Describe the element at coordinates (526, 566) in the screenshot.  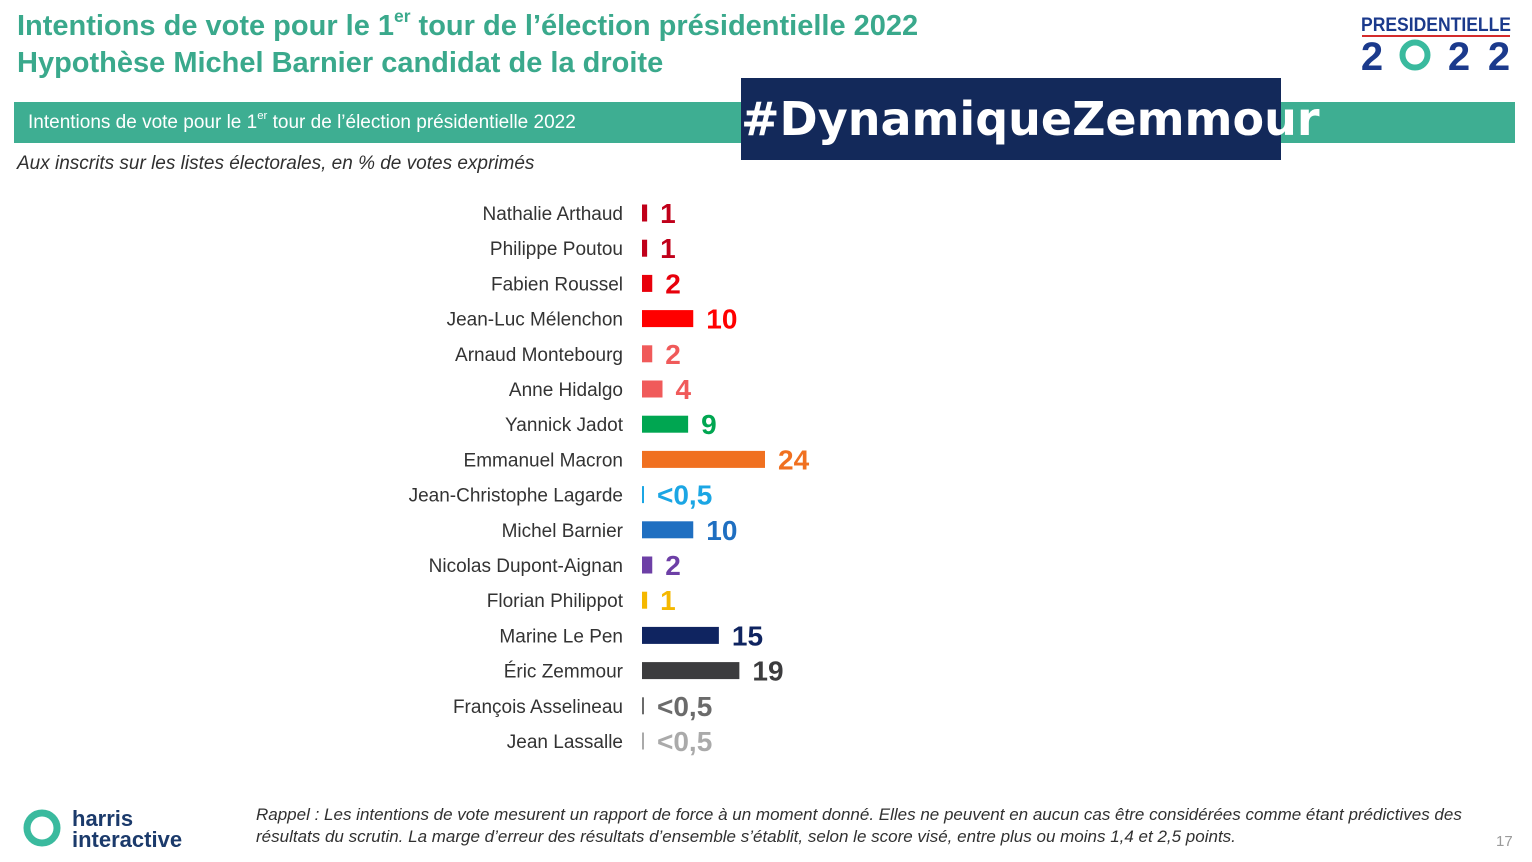
I see `category-label: Nicolas Dupont-Aignan` at that location.